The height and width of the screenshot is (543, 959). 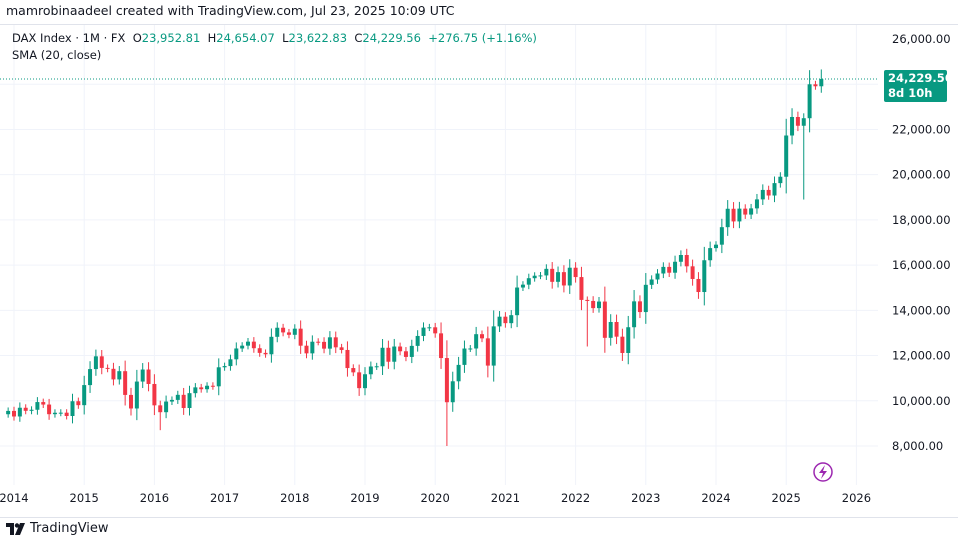 What do you see at coordinates (823, 472) in the screenshot?
I see `lightning-icon` at bounding box center [823, 472].